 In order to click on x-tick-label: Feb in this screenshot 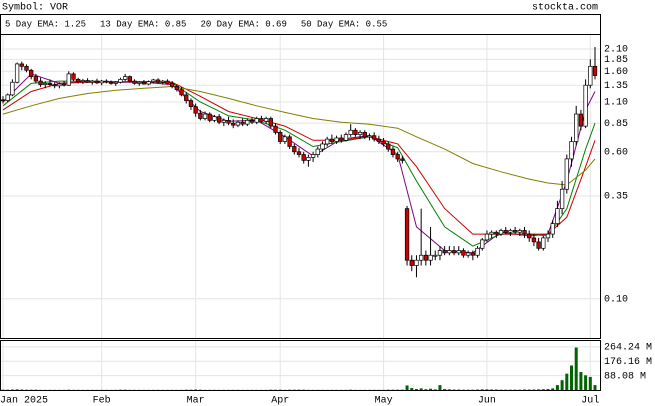, I will do `click(102, 400)`.